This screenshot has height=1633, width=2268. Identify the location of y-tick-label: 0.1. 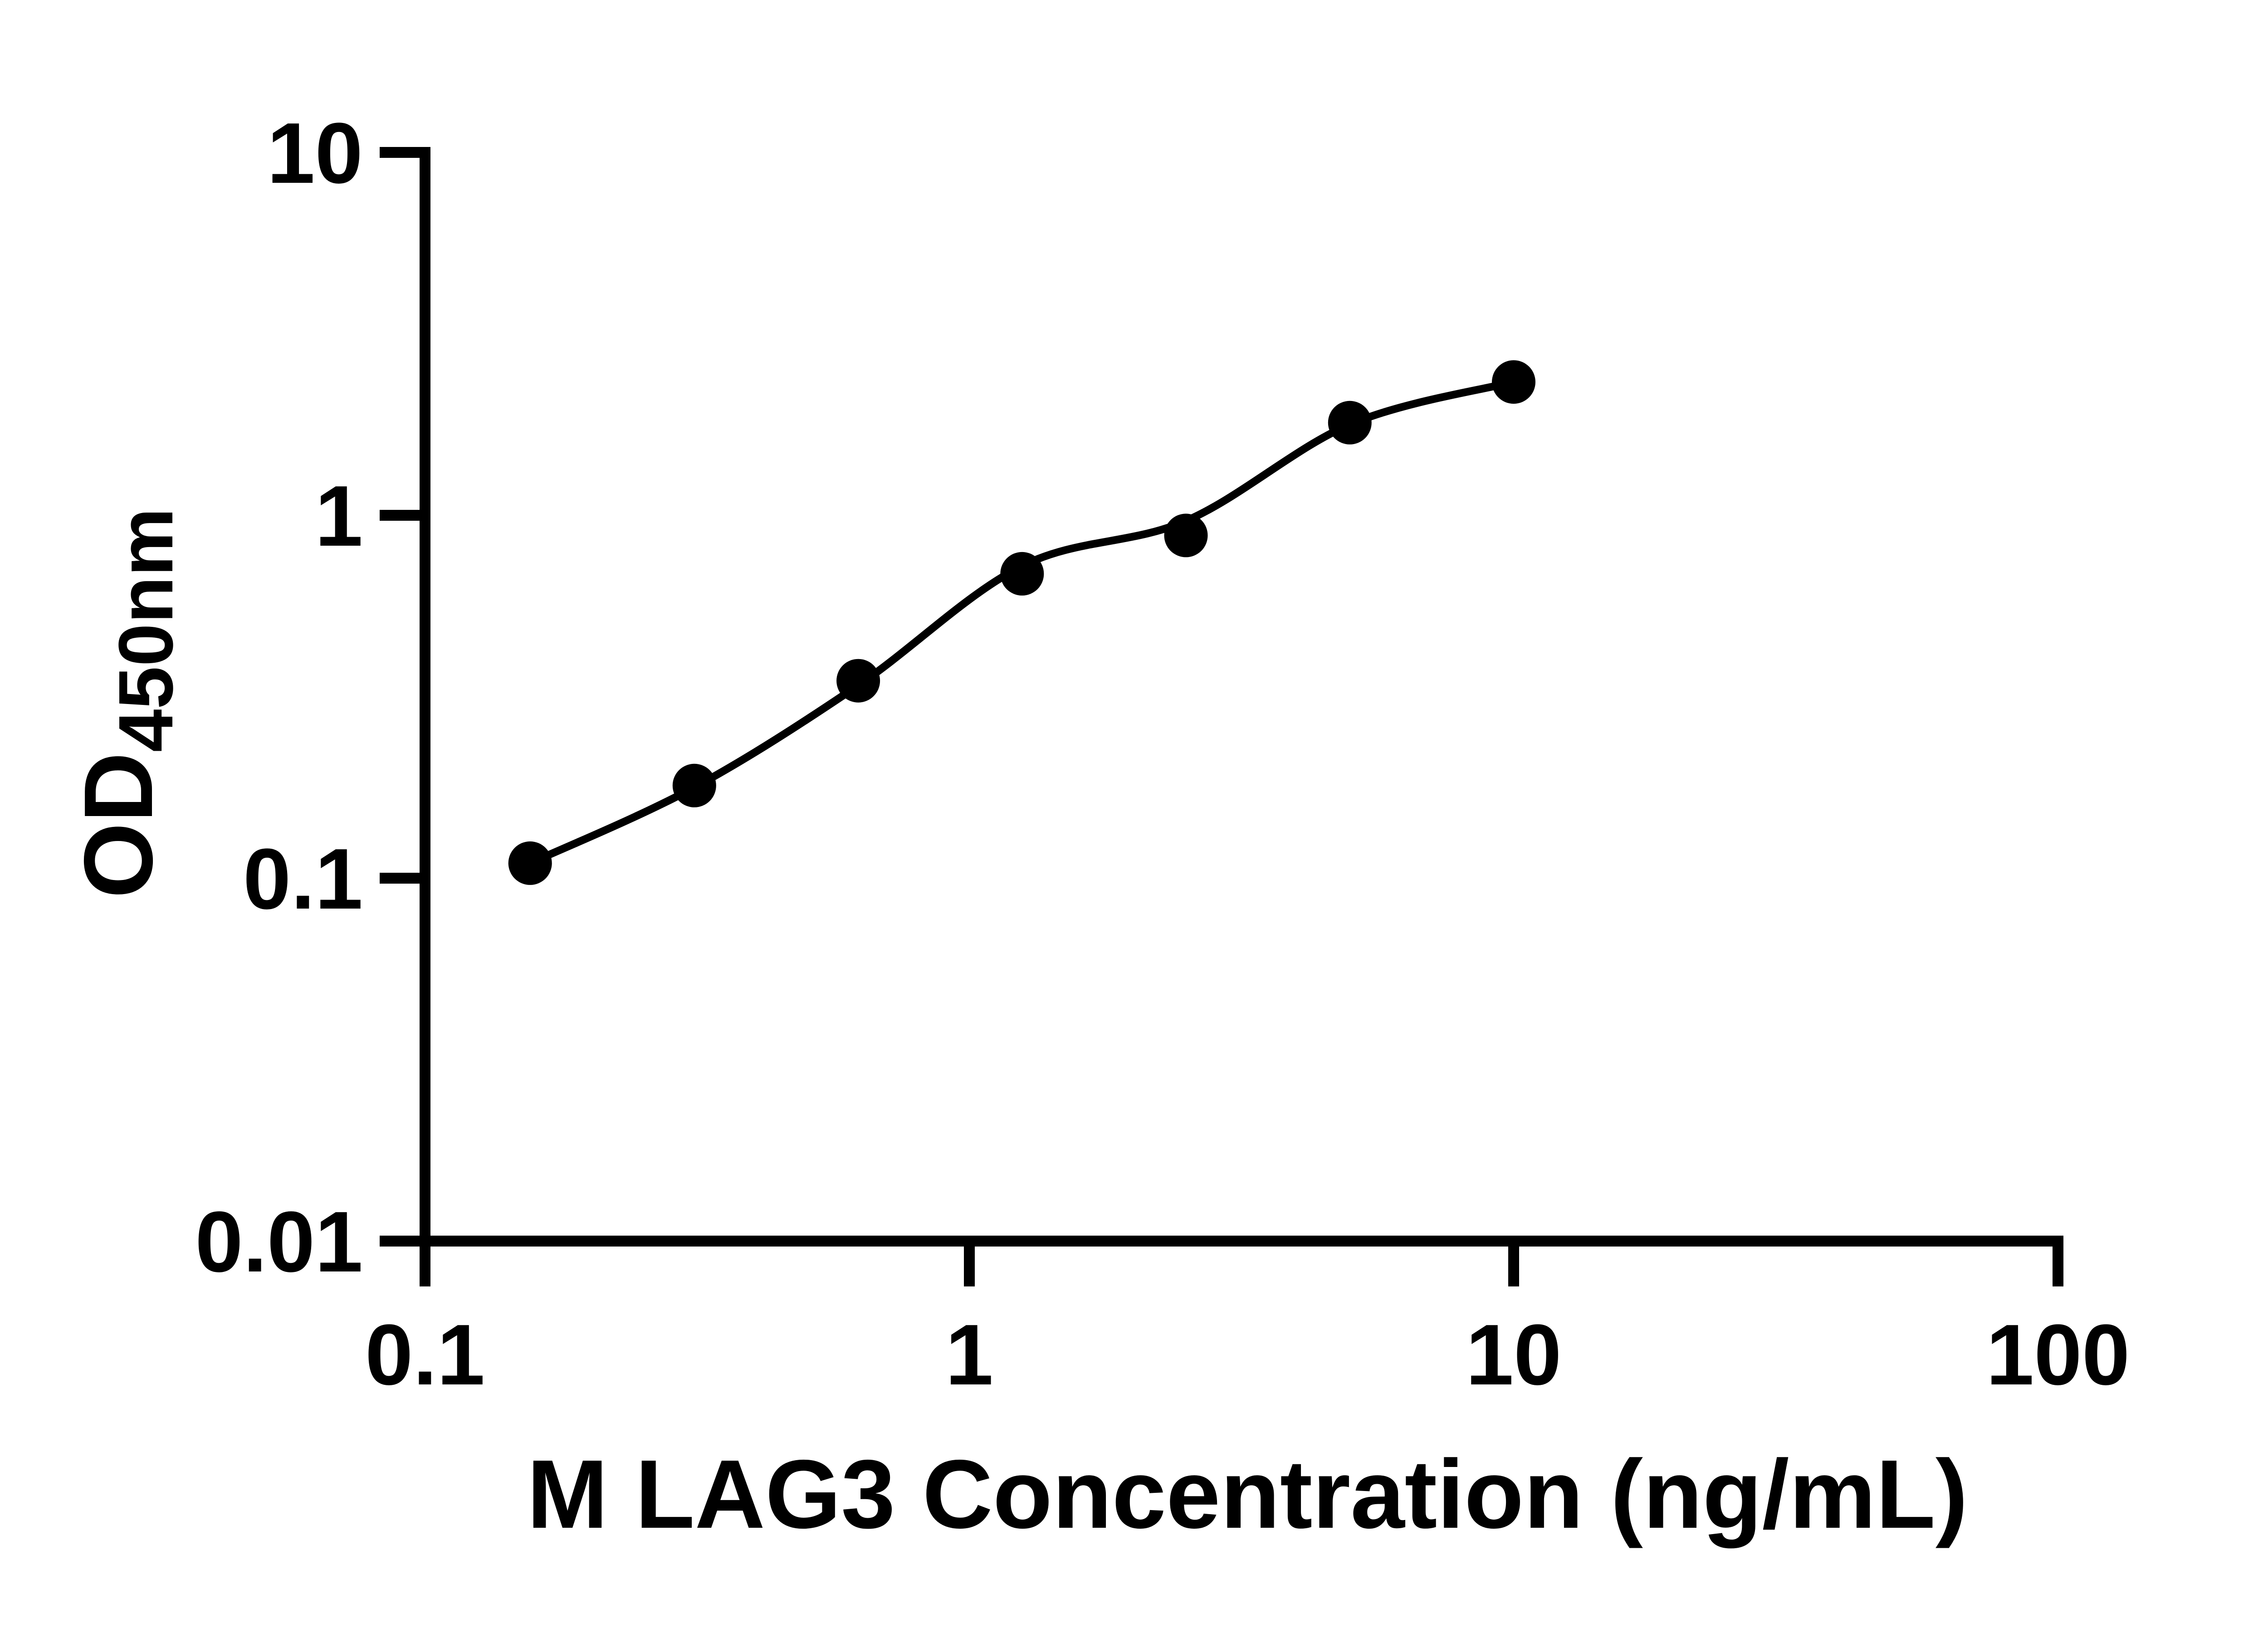
(303, 879).